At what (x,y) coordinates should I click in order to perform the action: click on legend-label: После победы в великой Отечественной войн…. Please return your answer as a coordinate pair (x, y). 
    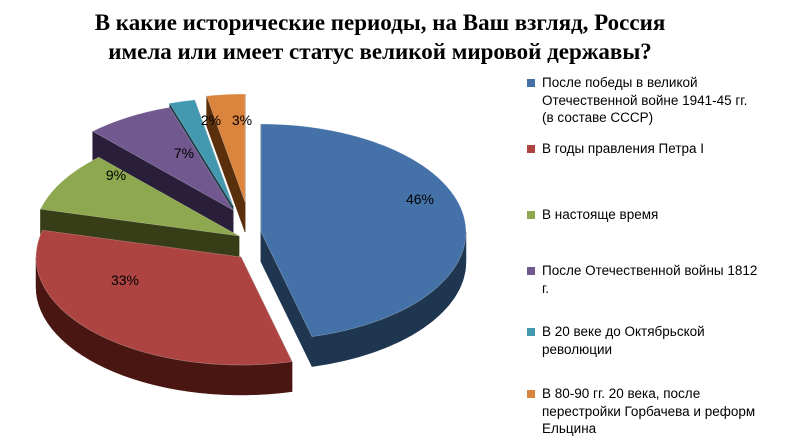
    Looking at the image, I should click on (668, 100).